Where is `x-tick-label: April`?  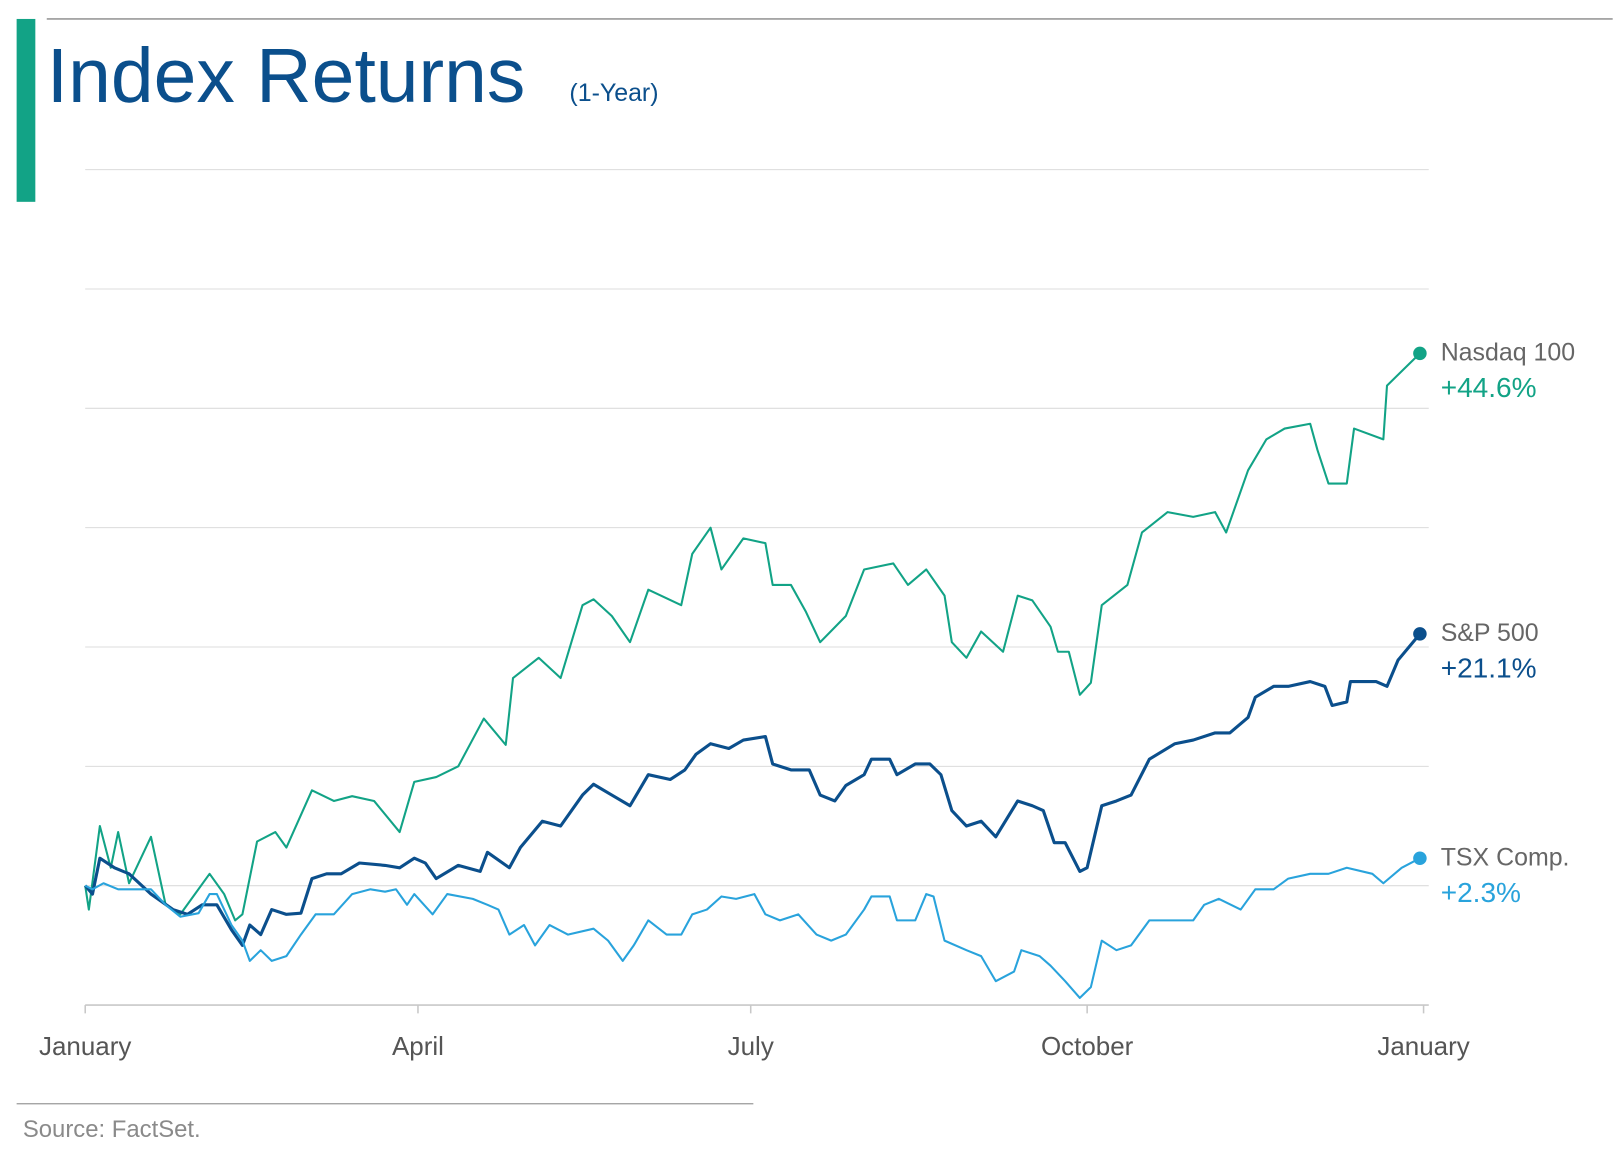 x-tick-label: April is located at coordinates (418, 1046).